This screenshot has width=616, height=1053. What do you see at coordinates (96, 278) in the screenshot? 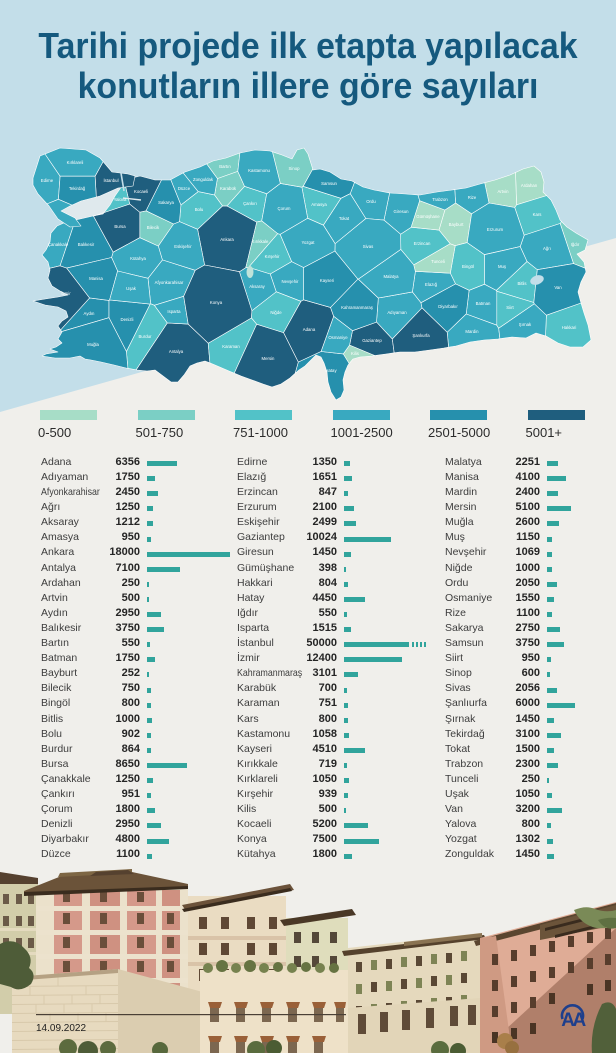
I see `svg-text: Manisa` at bounding box center [96, 278].